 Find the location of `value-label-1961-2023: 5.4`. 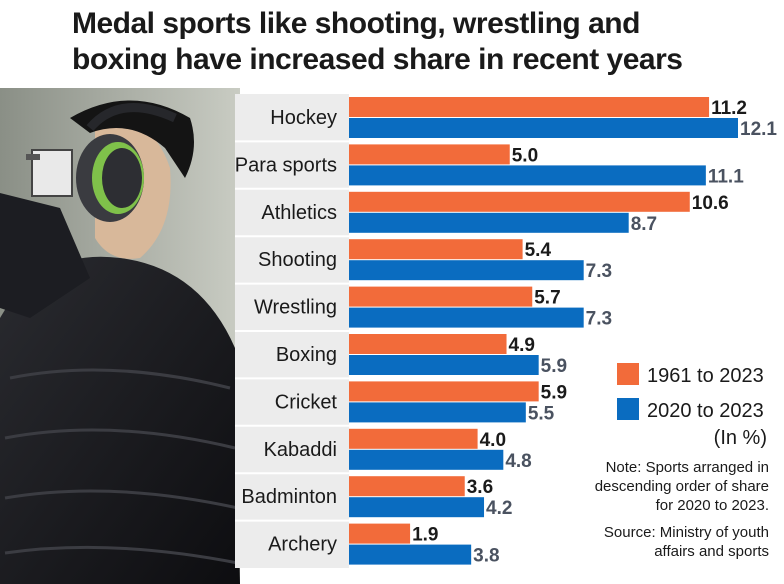

value-label-1961-2023: 5.4 is located at coordinates (538, 250).